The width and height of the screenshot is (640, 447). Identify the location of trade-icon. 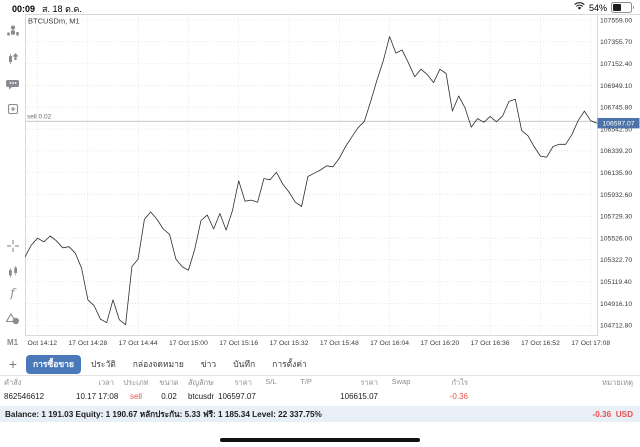
(12, 58).